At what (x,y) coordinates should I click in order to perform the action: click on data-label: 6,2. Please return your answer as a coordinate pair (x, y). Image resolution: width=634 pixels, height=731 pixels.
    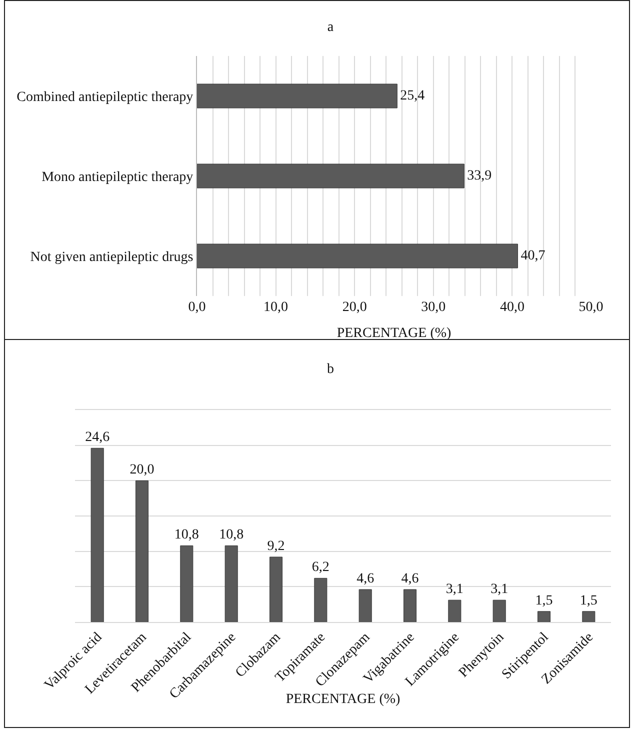
    Looking at the image, I should click on (321, 568).